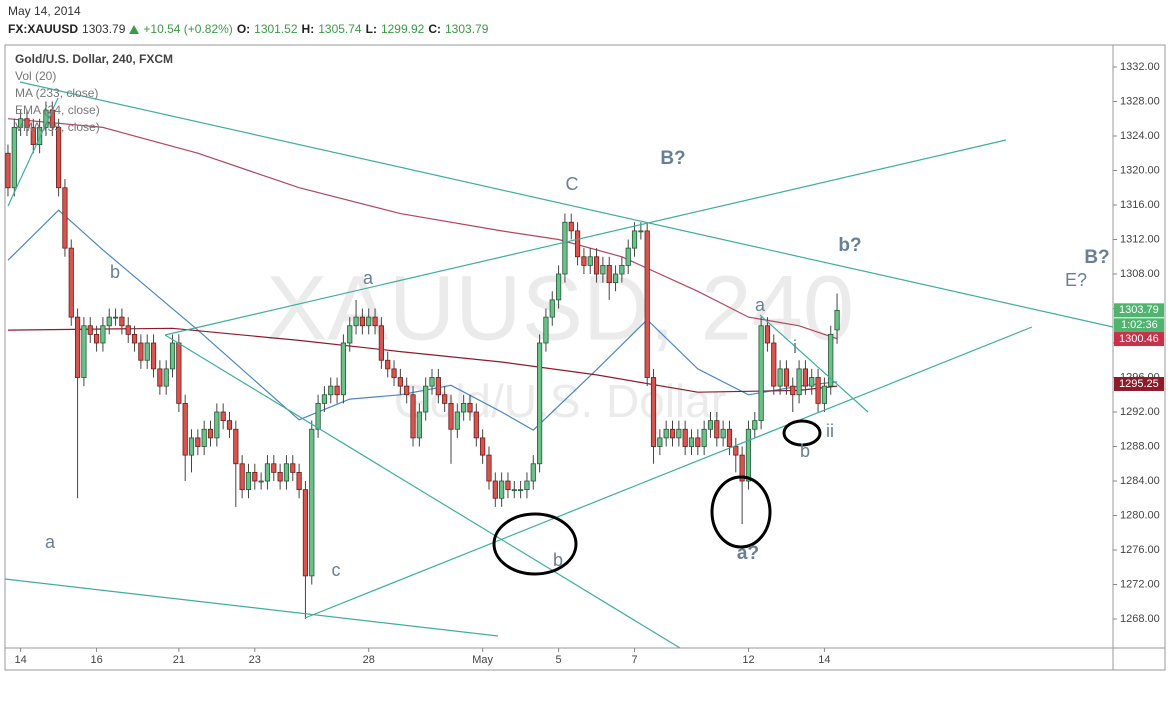 Image resolution: width=1172 pixels, height=727 pixels. Describe the element at coordinates (33, 152) in the screenshot. I see `trend-line` at that location.